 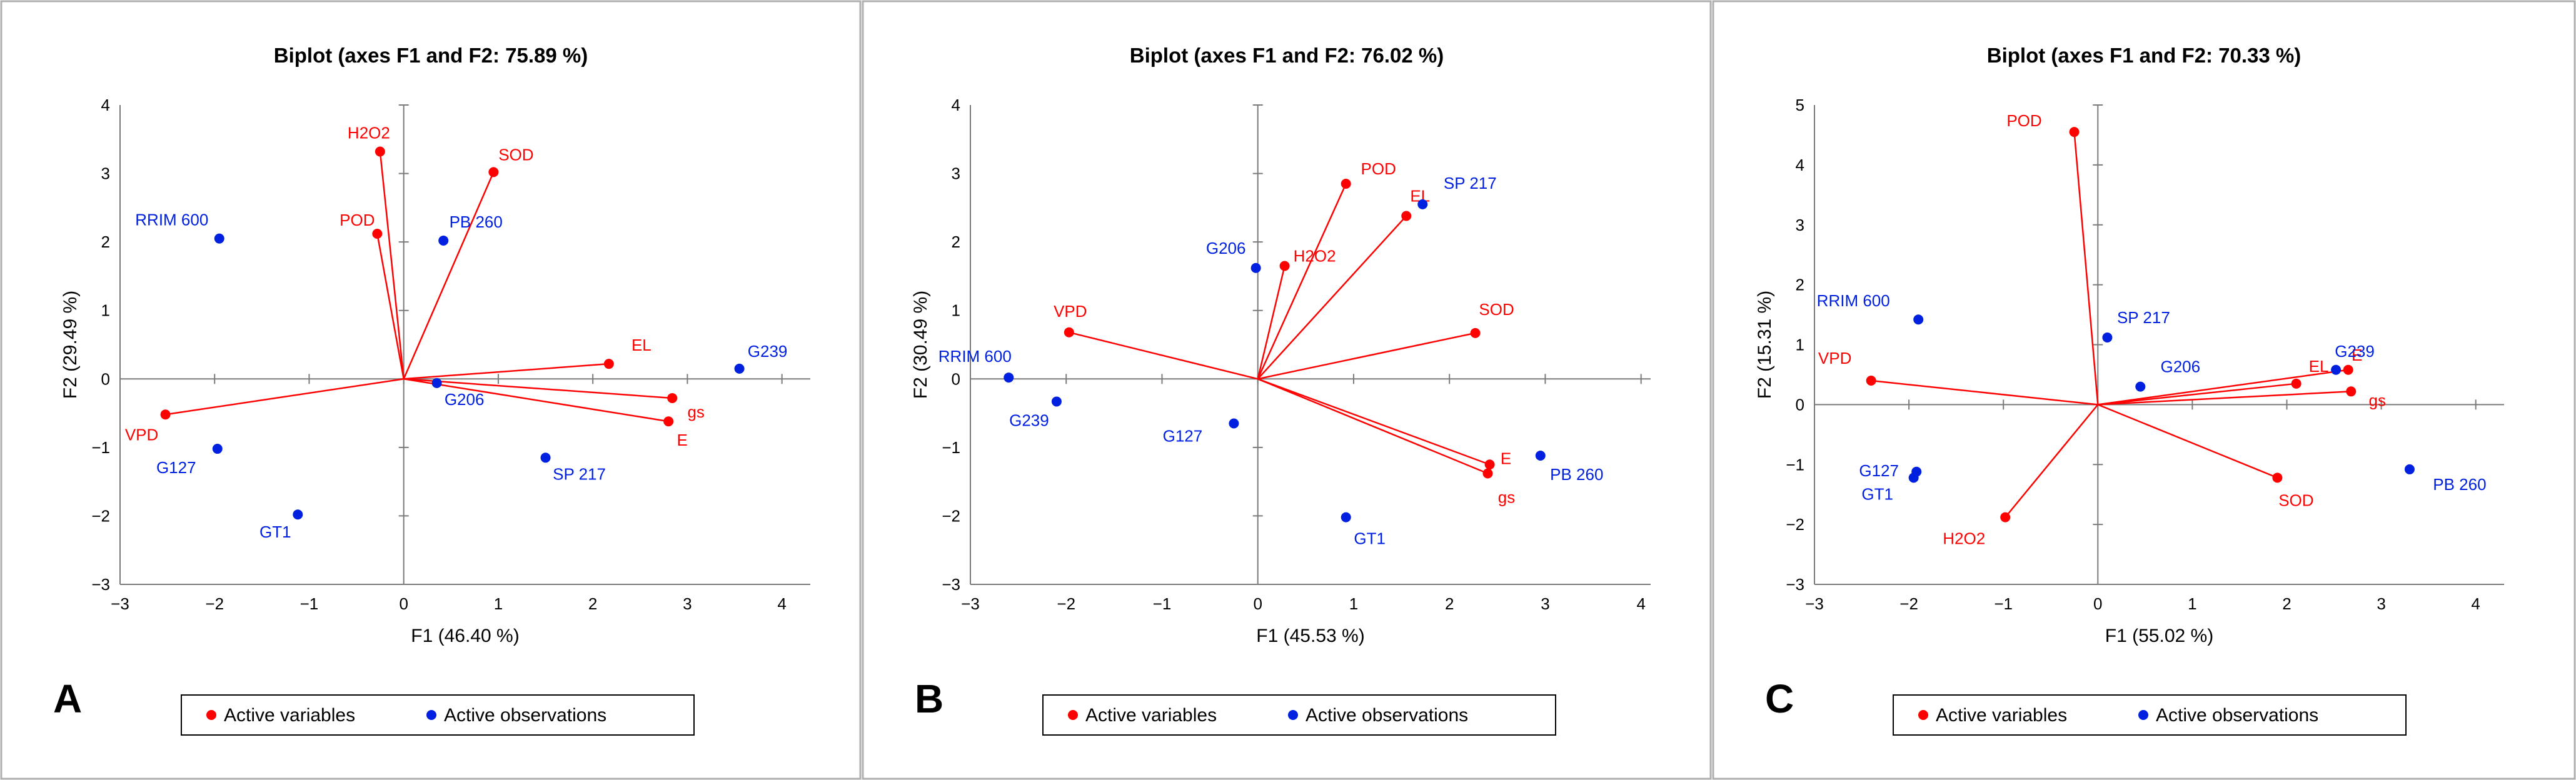 What do you see at coordinates (1815, 603) in the screenshot?
I see `x-tick-label: −3` at bounding box center [1815, 603].